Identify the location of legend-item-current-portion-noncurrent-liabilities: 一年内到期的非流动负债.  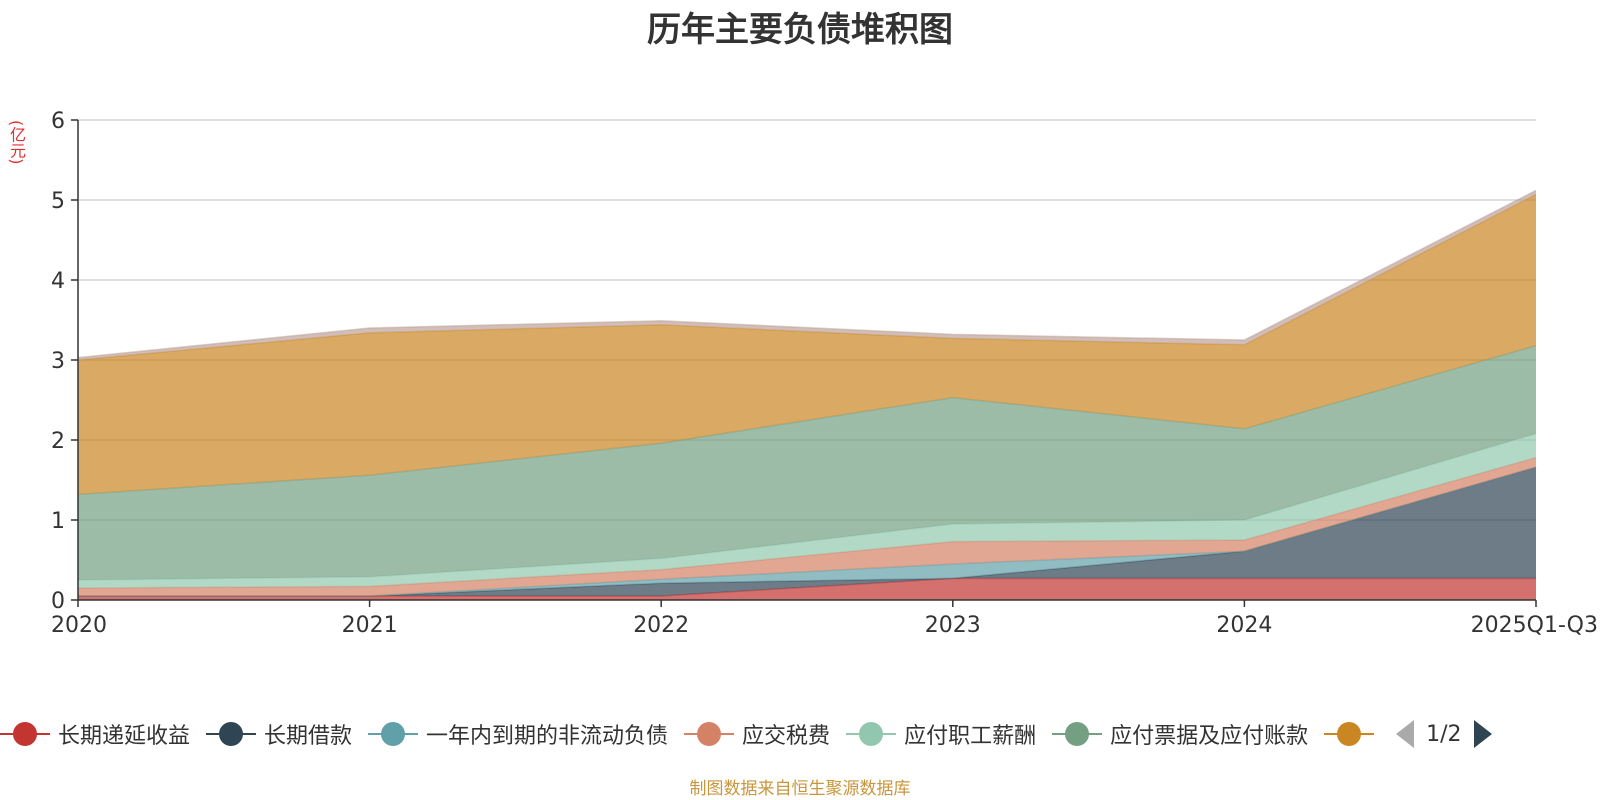
(518, 734).